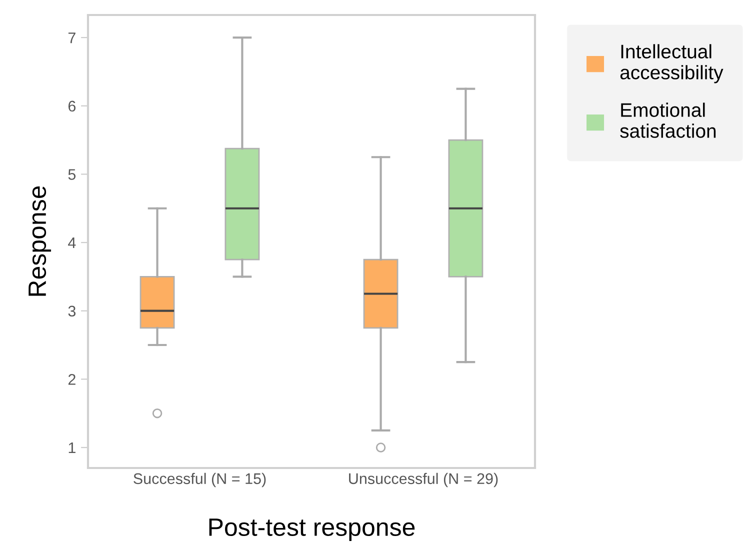 The height and width of the screenshot is (552, 749). What do you see at coordinates (423, 480) in the screenshot?
I see `x-tick-label: Unsuccessful (N = 29)` at bounding box center [423, 480].